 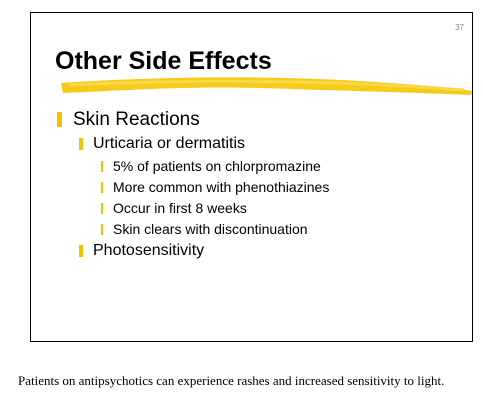 What do you see at coordinates (221, 187) in the screenshot?
I see `bullet-text: More common with phenothiazines` at bounding box center [221, 187].